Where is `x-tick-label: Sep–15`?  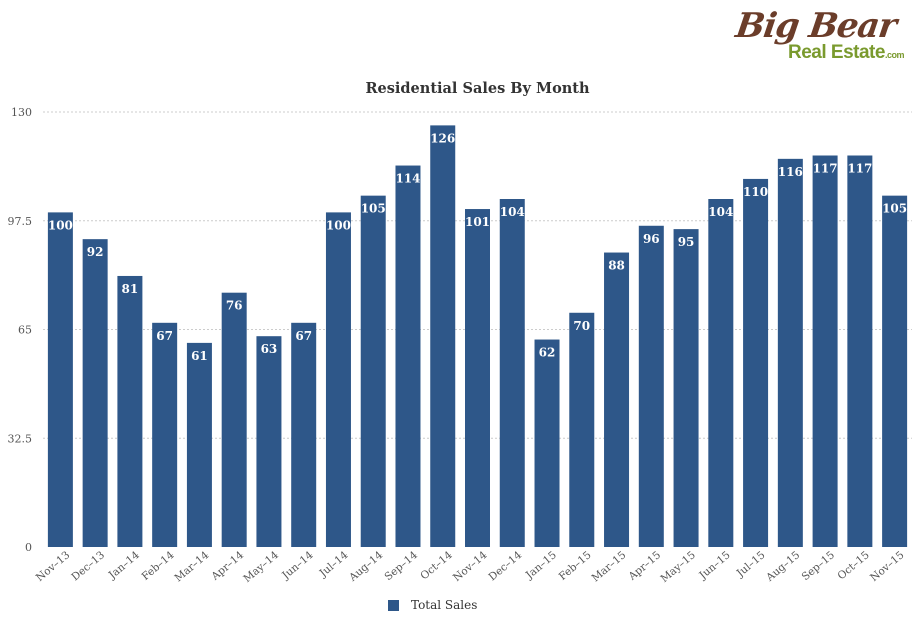 x-tick-label: Sep–15 is located at coordinates (818, 566).